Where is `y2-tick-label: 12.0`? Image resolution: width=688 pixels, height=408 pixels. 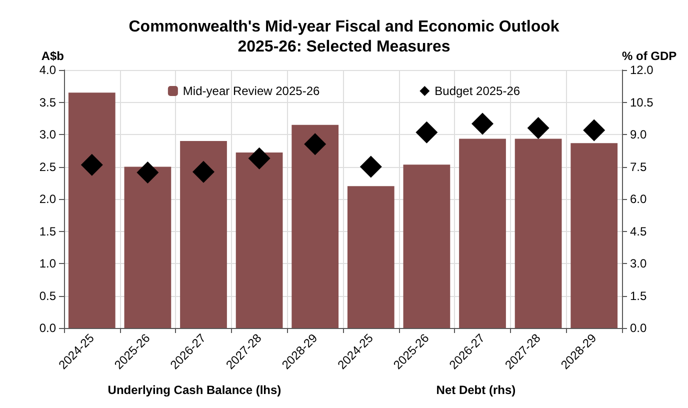 y2-tick-label: 12.0 is located at coordinates (642, 70).